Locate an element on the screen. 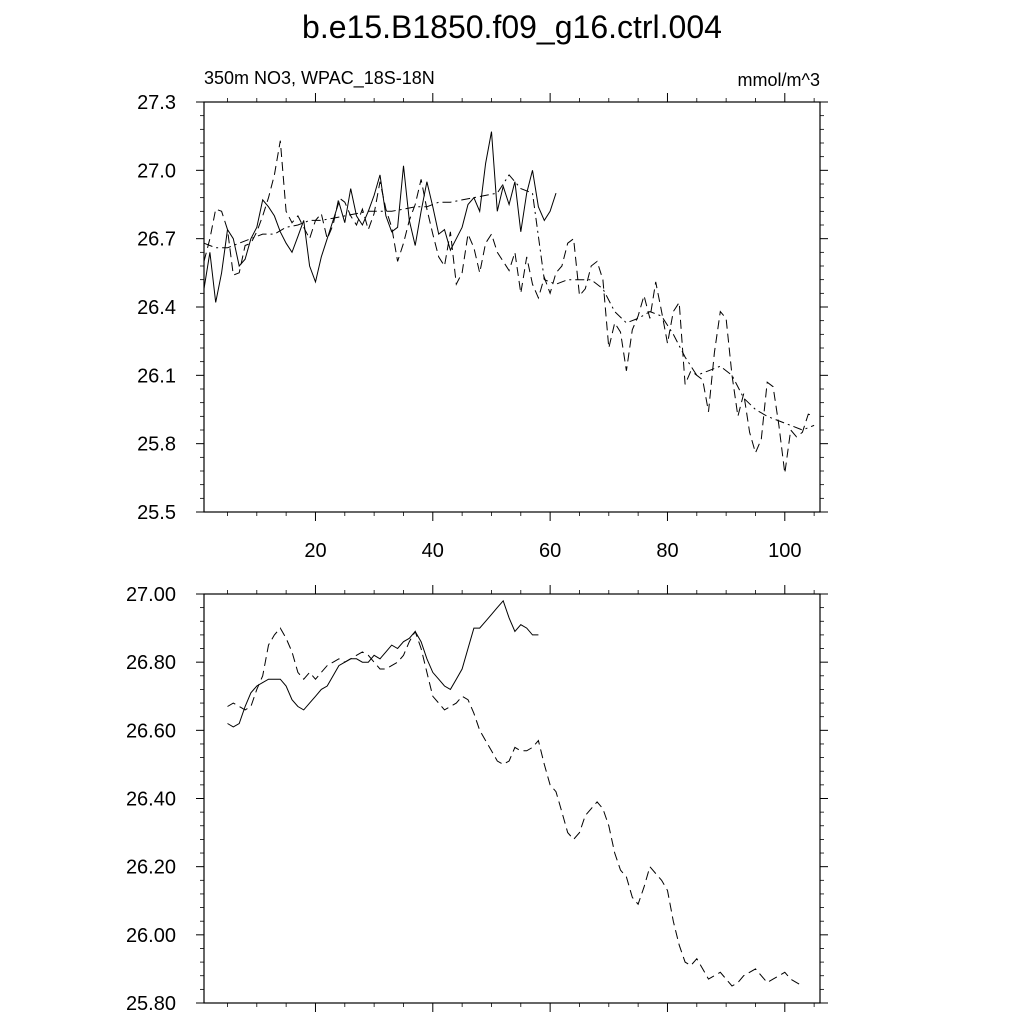  figure-title: b.e15.B1850.f09_g16.ctrl.004 is located at coordinates (512, 27).